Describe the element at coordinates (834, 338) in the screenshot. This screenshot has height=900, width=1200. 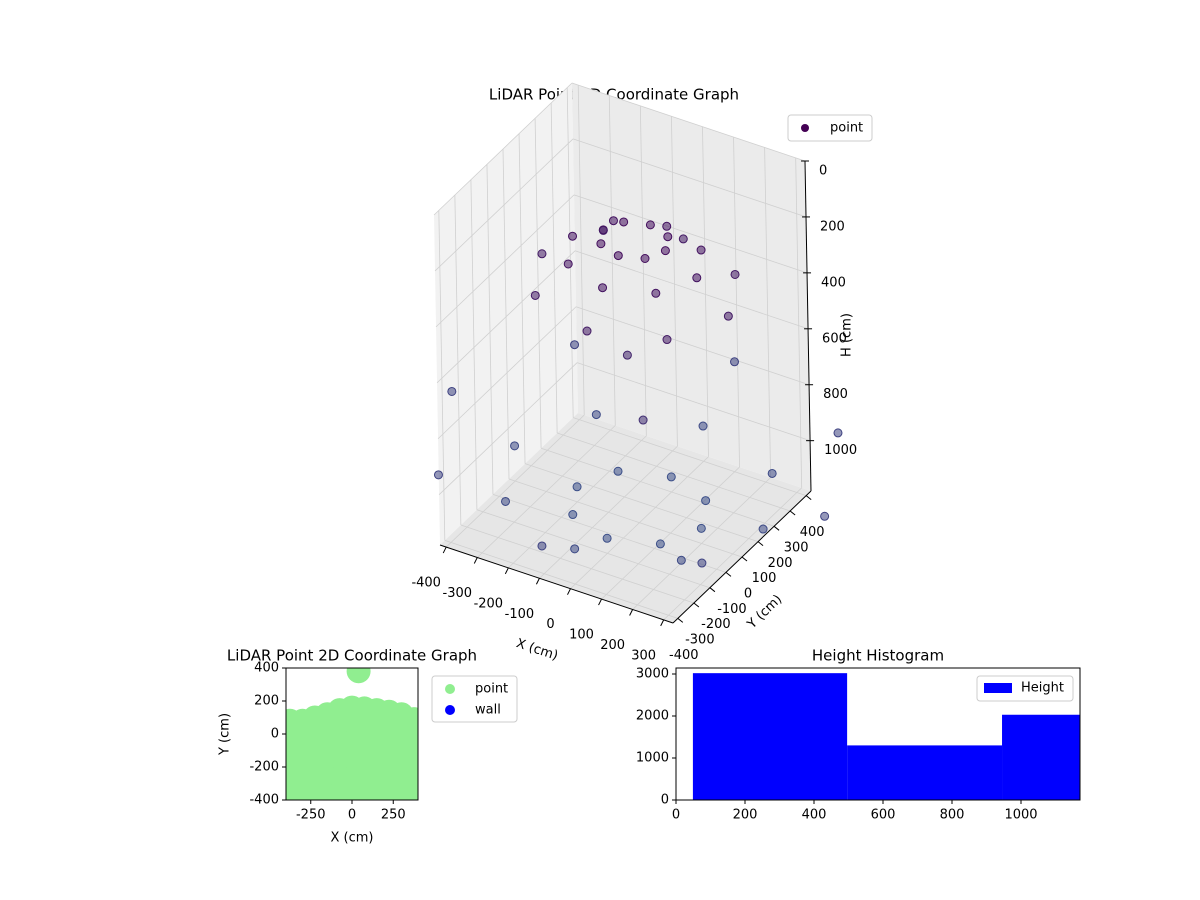
I see `z-tick-label: 600` at that location.